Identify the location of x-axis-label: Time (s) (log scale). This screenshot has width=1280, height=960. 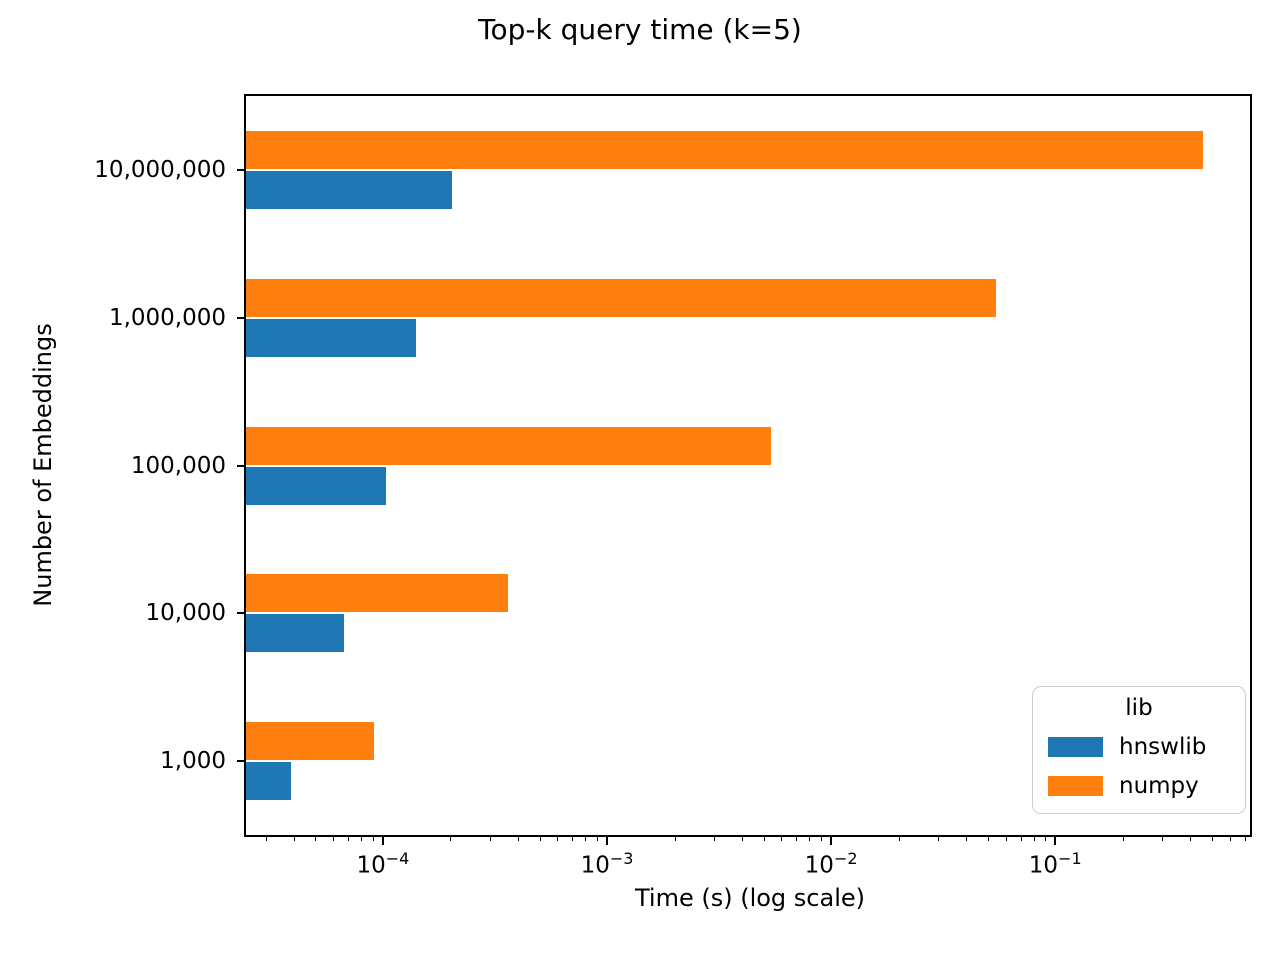
(749, 898).